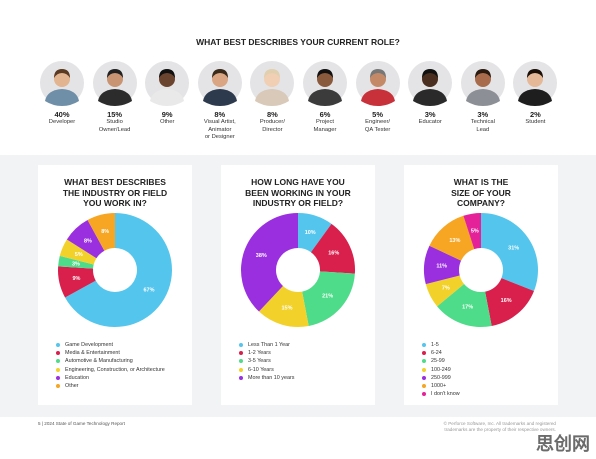 The width and height of the screenshot is (596, 459). Describe the element at coordinates (62, 122) in the screenshot. I see `role-label: Developer` at that location.